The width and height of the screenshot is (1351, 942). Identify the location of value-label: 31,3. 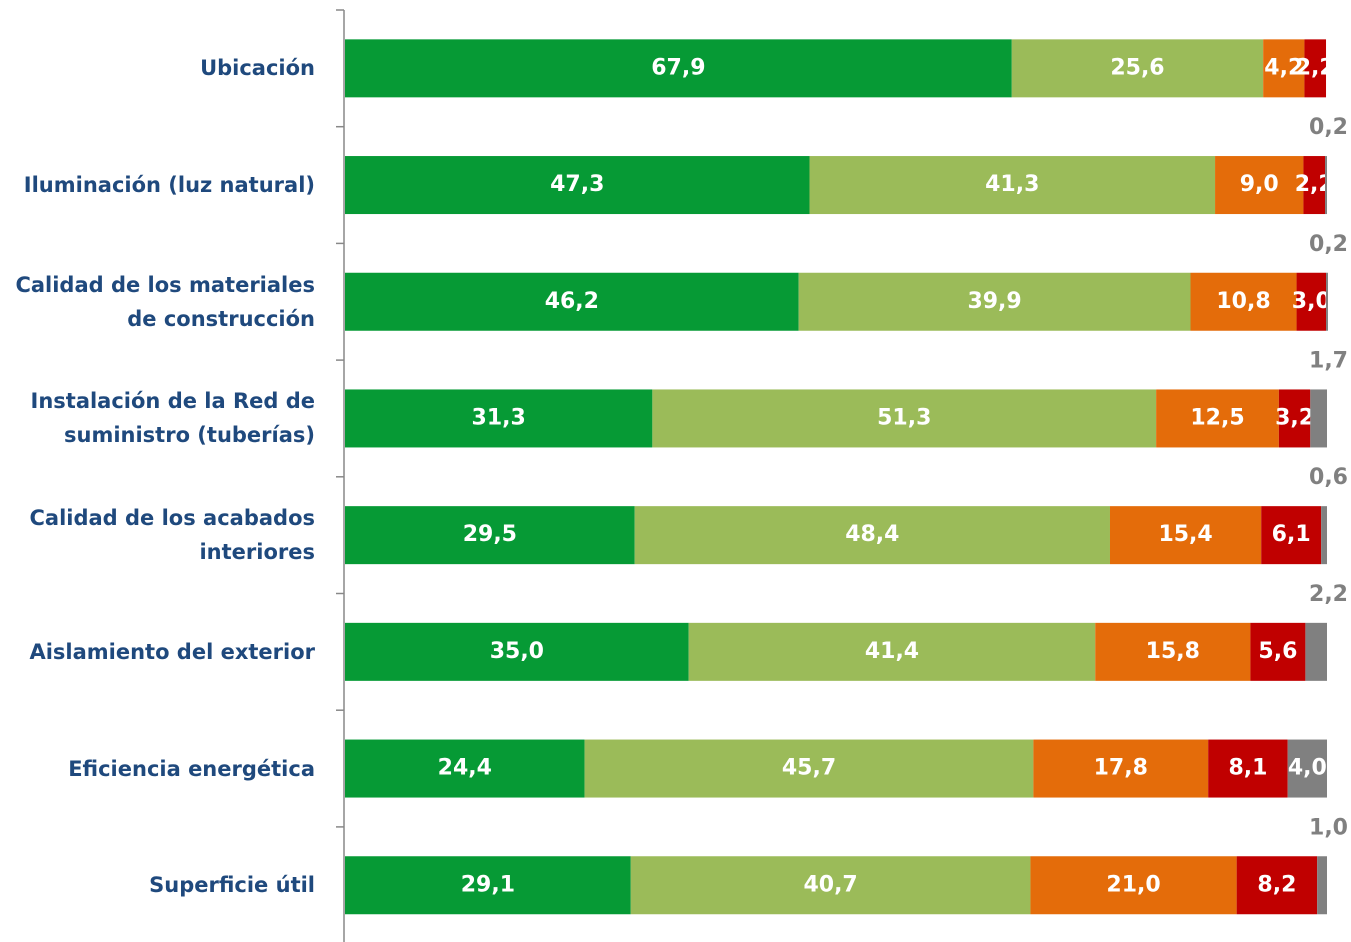
(499, 417).